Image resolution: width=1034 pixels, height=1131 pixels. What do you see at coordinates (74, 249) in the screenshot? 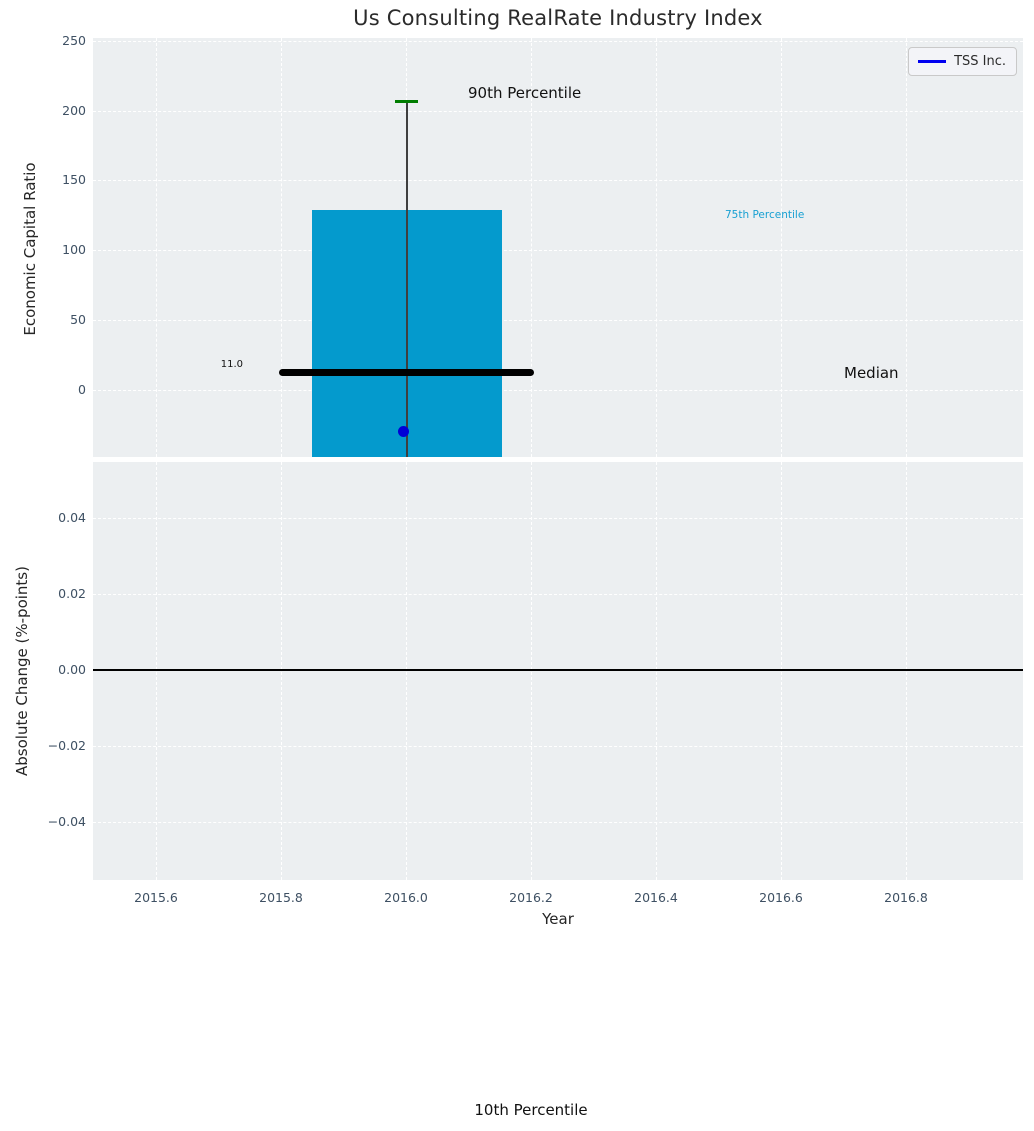
I see `y-tick-label: 100` at bounding box center [74, 249].